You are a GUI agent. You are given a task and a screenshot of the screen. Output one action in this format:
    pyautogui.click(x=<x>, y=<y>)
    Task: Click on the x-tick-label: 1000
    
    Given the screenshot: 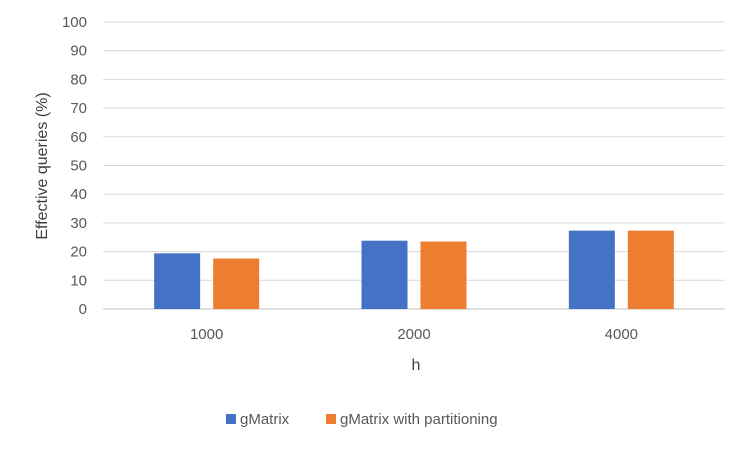 What is the action you would take?
    pyautogui.click(x=206, y=334)
    